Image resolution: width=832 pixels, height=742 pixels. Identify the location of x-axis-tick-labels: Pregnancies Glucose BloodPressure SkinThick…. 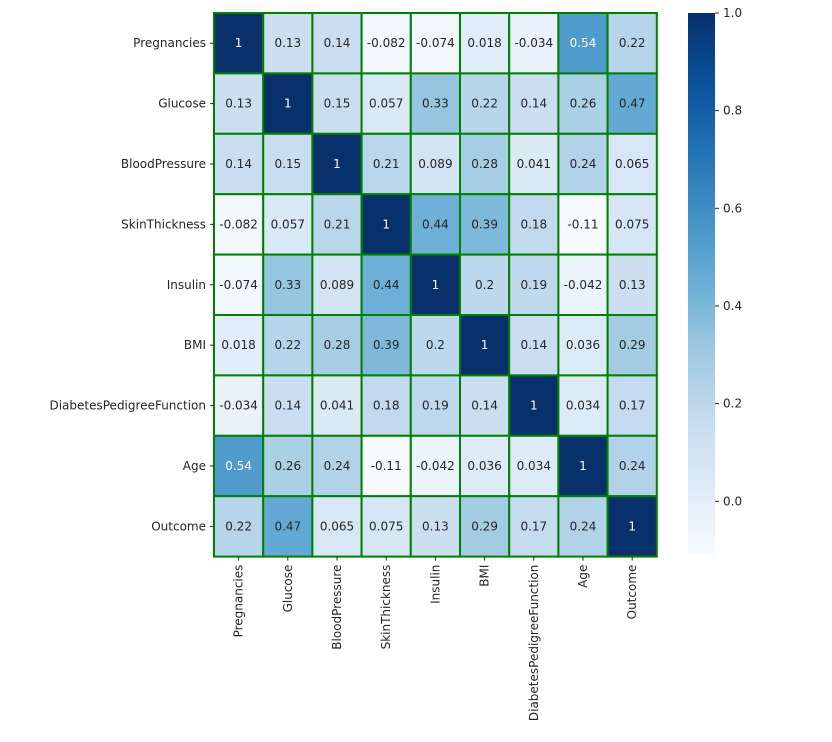
(435, 638).